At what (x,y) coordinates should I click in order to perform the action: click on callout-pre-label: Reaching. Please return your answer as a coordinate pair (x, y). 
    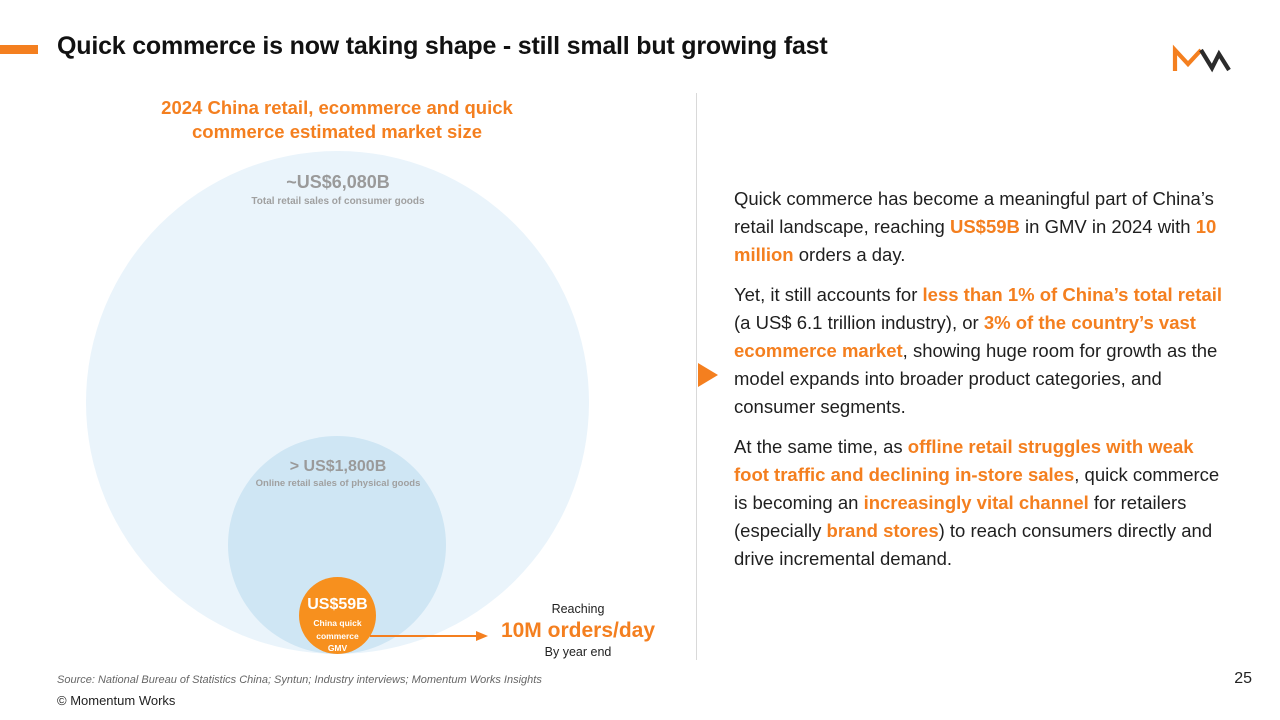
    Looking at the image, I should click on (578, 609).